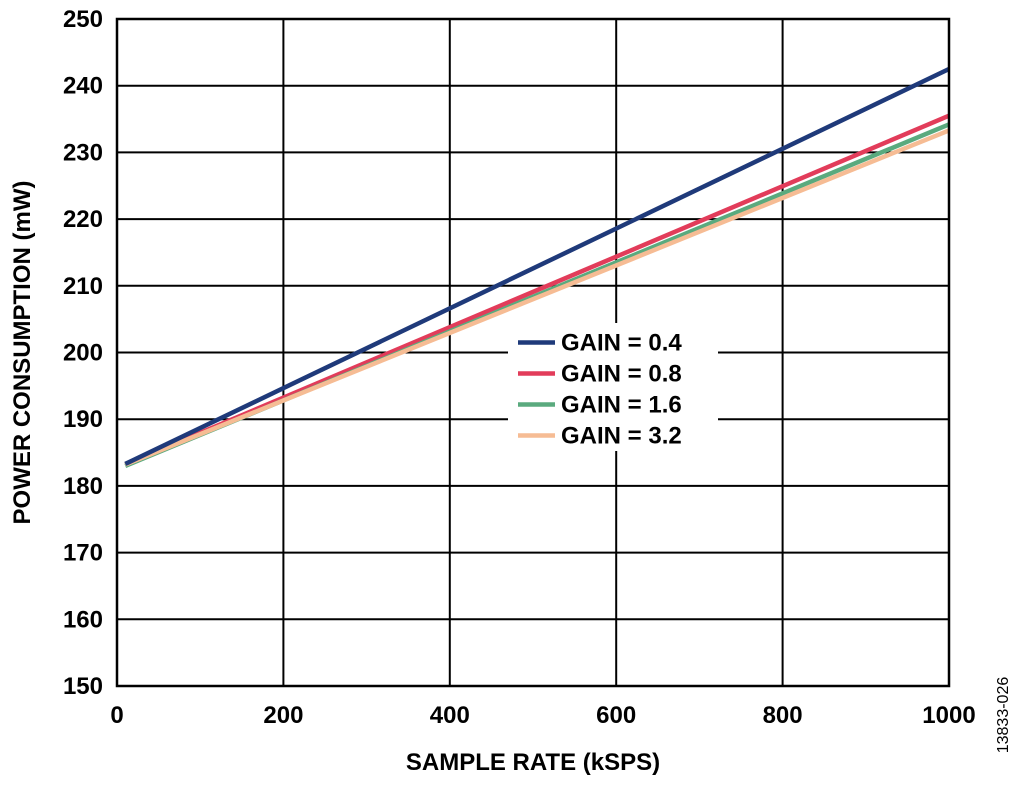 This screenshot has width=1024, height=793. What do you see at coordinates (22, 353) in the screenshot?
I see `y-axis-label: POWER CONSUMPTION (mW)` at bounding box center [22, 353].